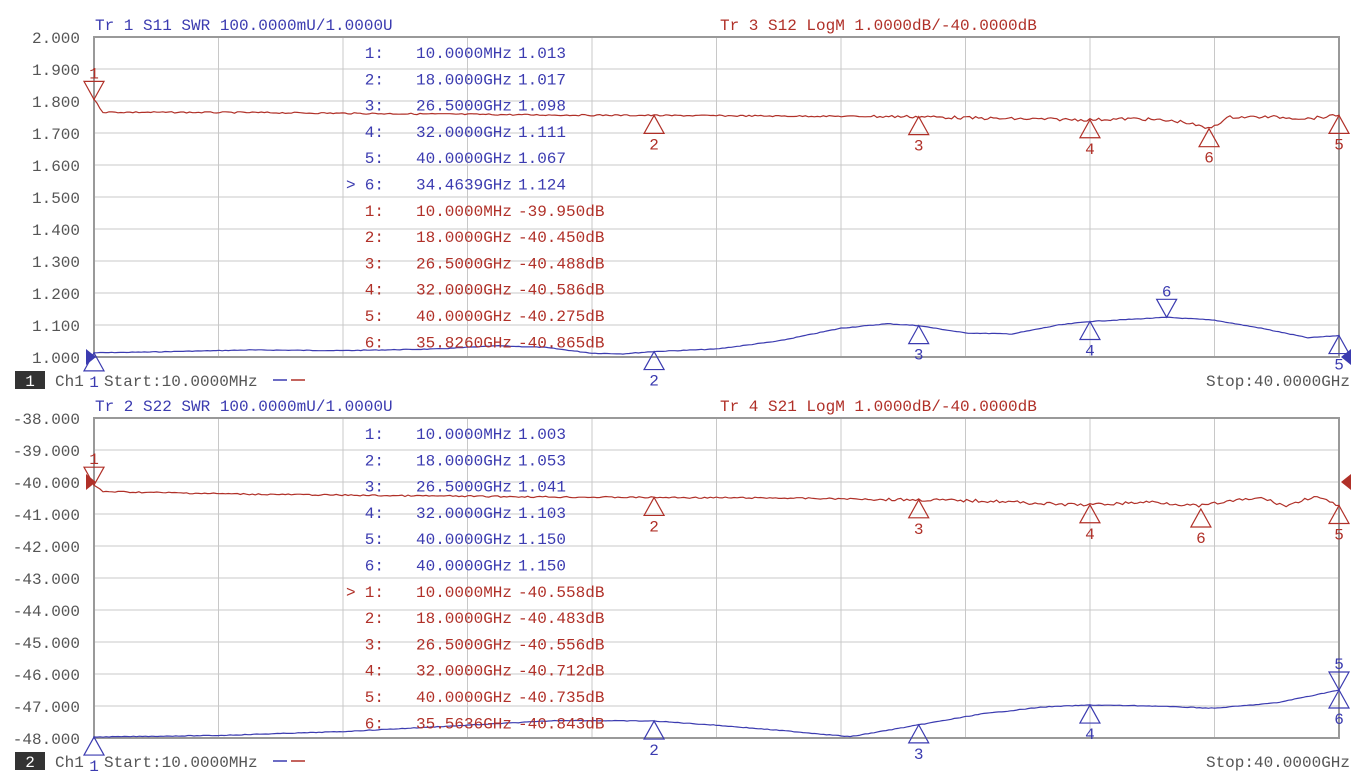  I want to click on marker-value: 1.067, so click(542, 159).